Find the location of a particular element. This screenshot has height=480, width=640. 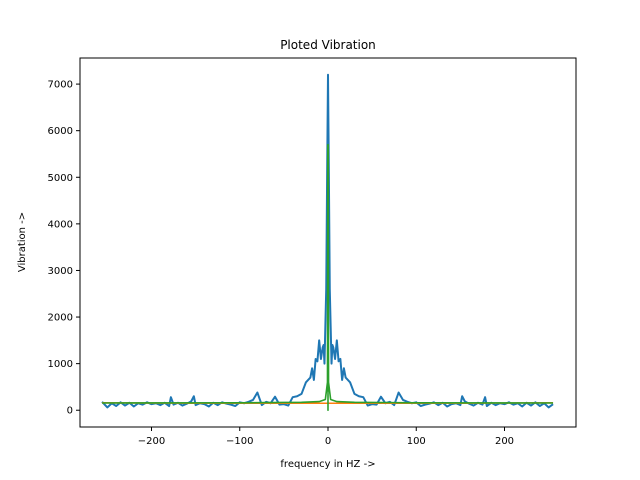

x-tick-label: 100 is located at coordinates (416, 441).